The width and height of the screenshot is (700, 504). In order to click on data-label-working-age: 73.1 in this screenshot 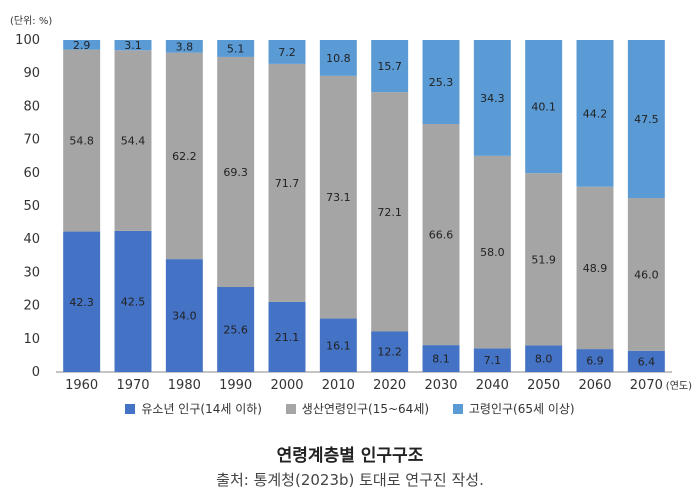, I will do `click(338, 197)`.